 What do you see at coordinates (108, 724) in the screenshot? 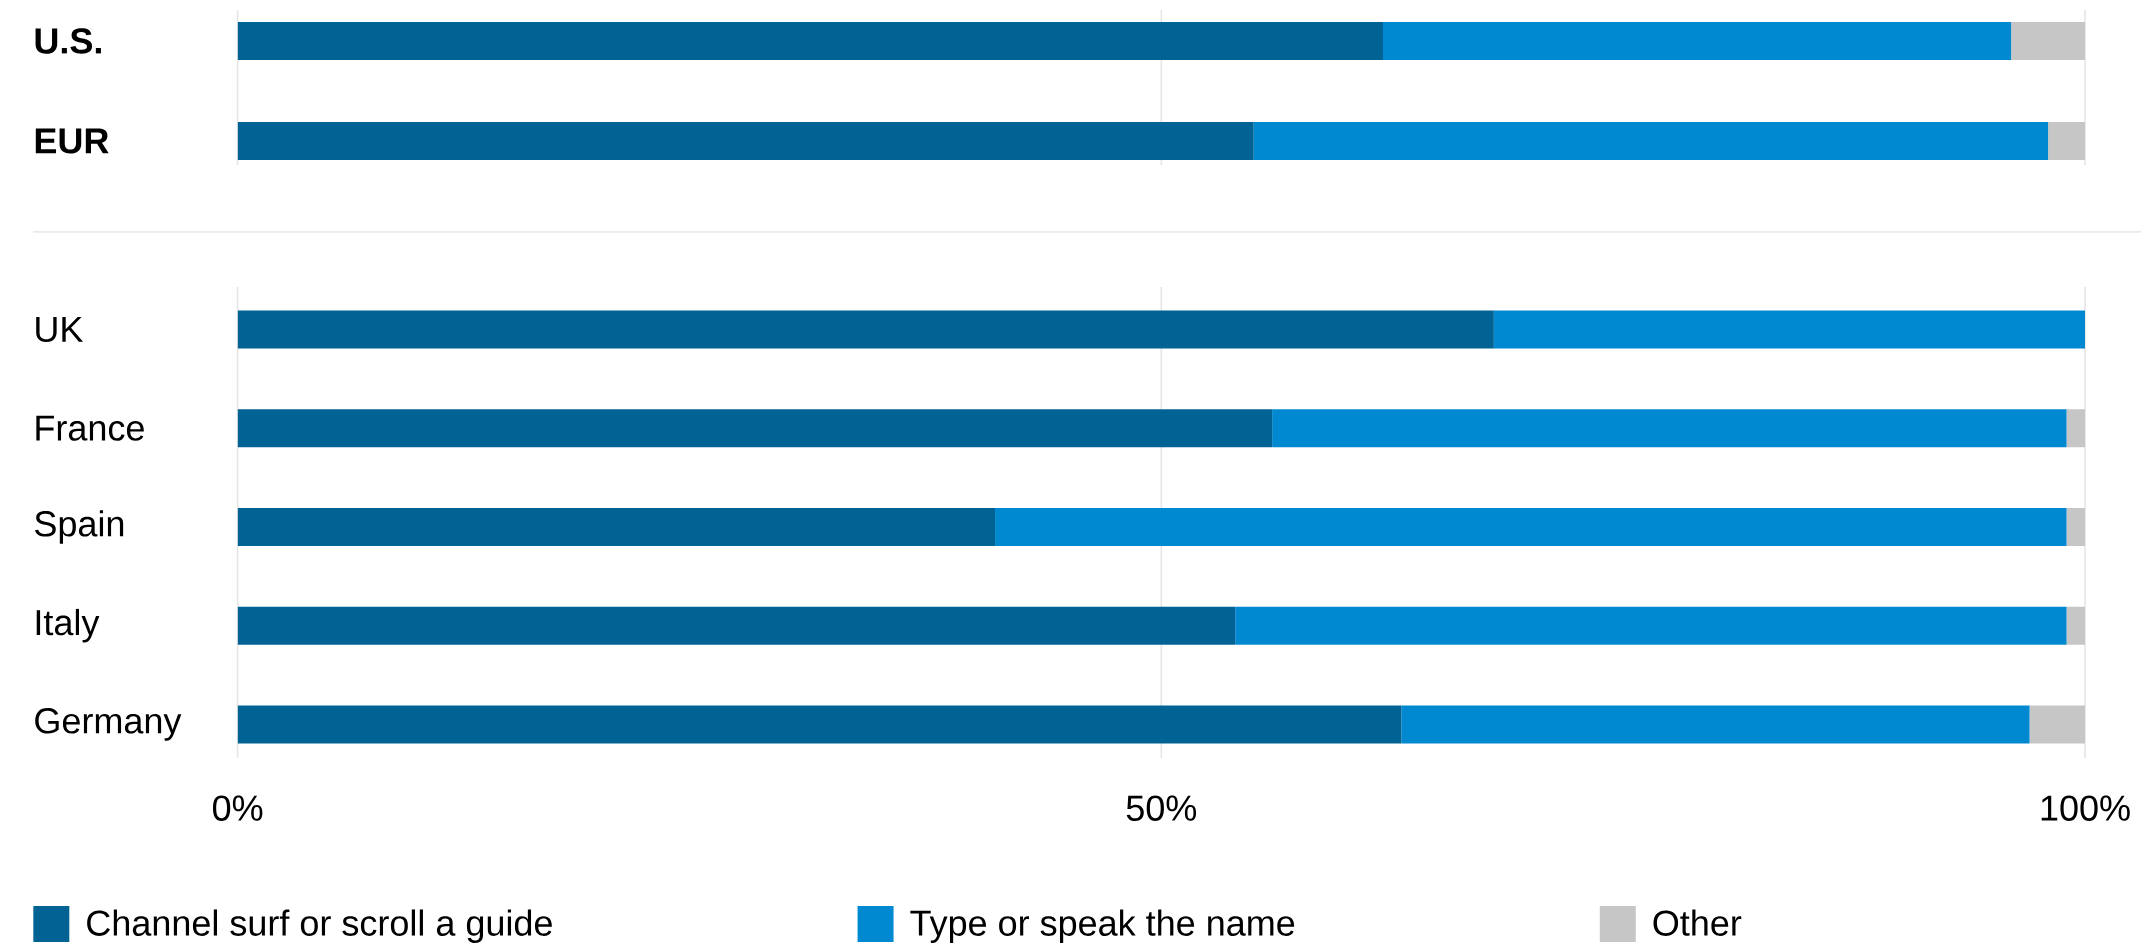
I see `y-tick-label: Germany` at bounding box center [108, 724].